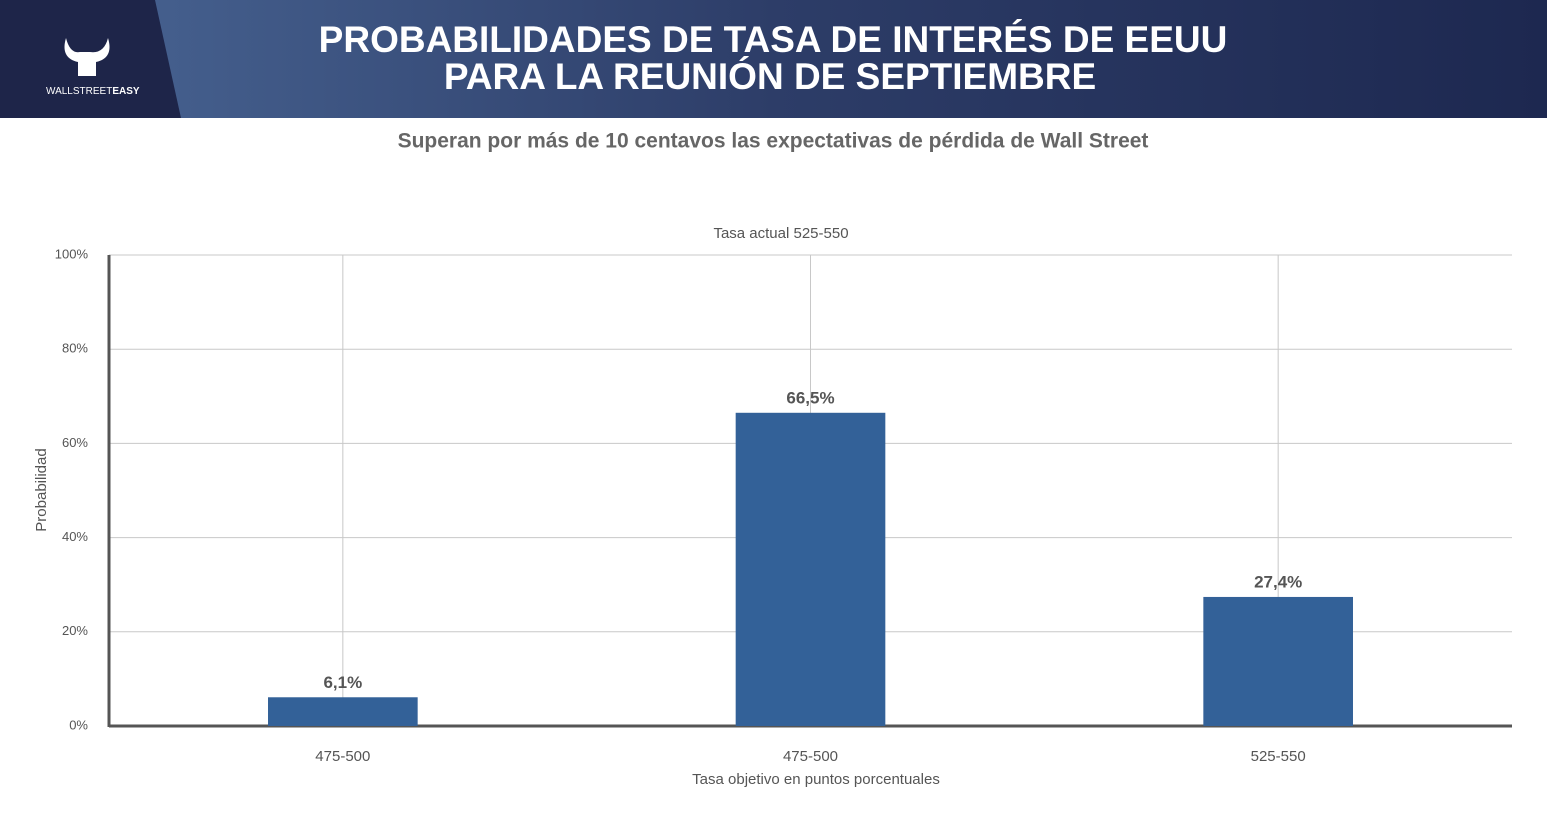  I want to click on value-label: 6,1%, so click(342, 682).